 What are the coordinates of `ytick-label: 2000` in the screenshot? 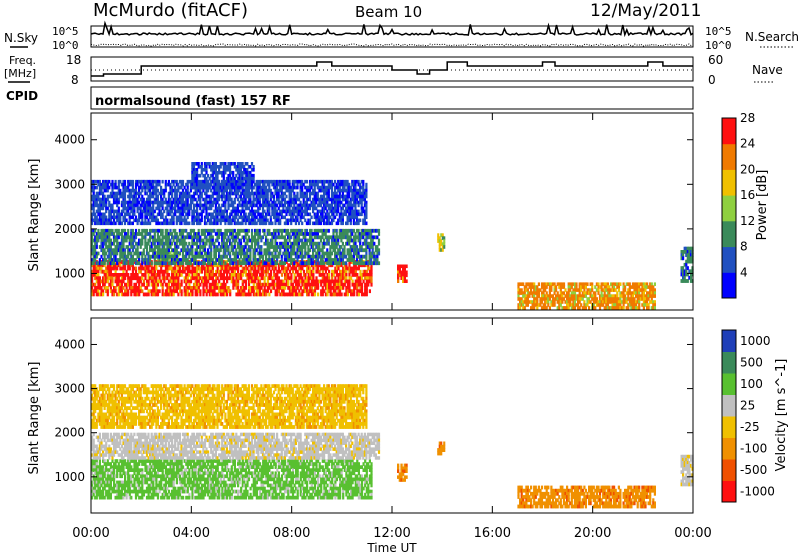 It's located at (69, 229).